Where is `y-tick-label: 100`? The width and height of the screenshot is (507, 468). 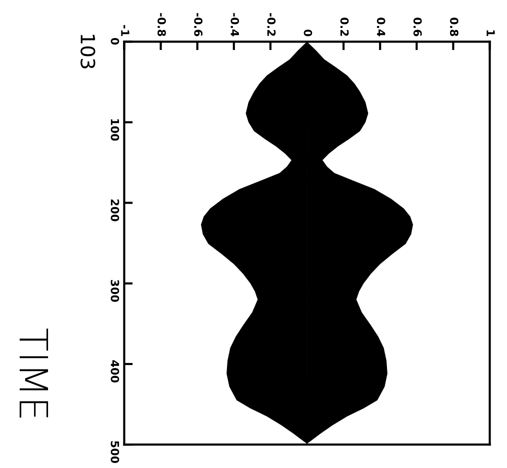 y-tick-label: 100 is located at coordinates (115, 130).